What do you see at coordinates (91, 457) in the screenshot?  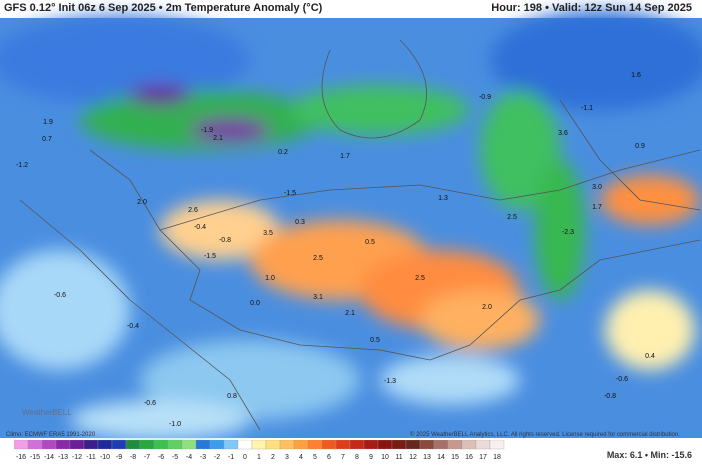 I see `colorbar-label: -11` at bounding box center [91, 457].